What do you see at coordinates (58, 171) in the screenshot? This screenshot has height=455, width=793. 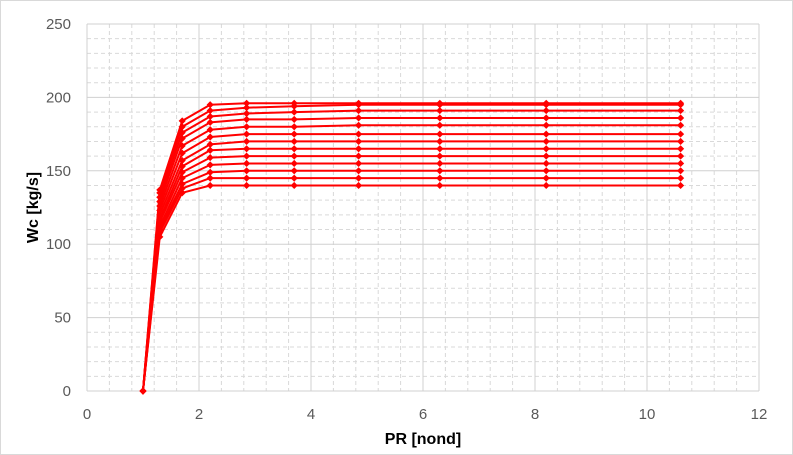 I see `y-tick-label: 150` at bounding box center [58, 171].